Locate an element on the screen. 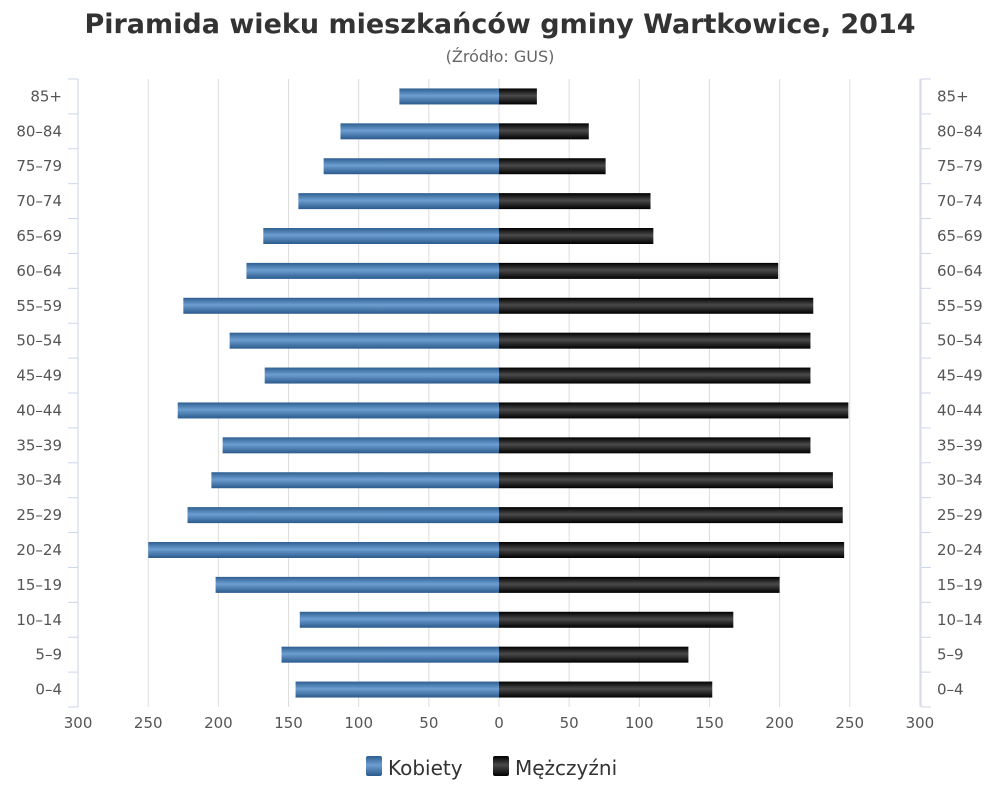  y-tick-label-left: 40–44 is located at coordinates (39, 410).